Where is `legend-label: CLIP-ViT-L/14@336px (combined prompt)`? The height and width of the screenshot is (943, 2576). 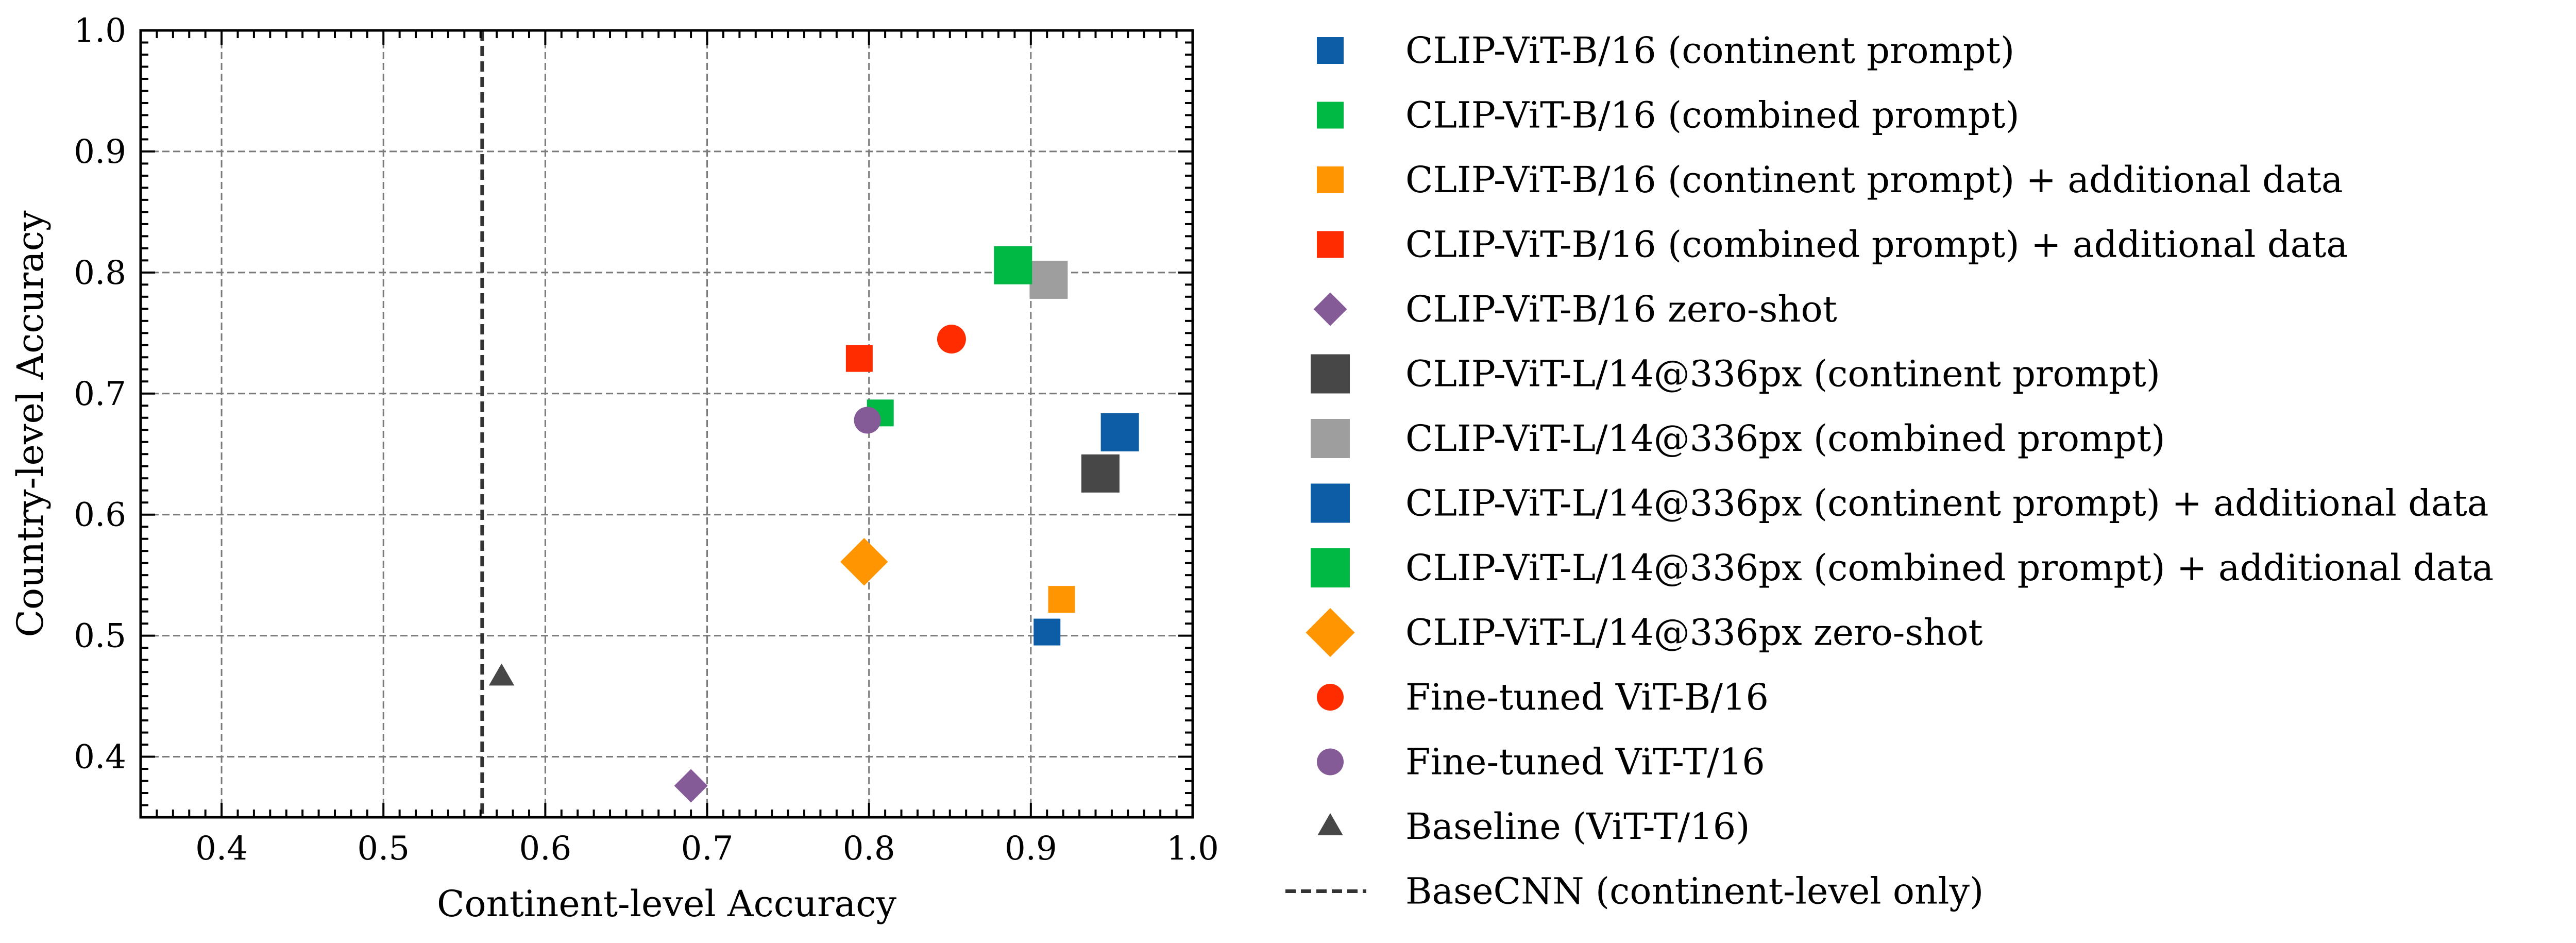
legend-label: CLIP-ViT-L/14@336px (combined prompt) is located at coordinates (1785, 438).